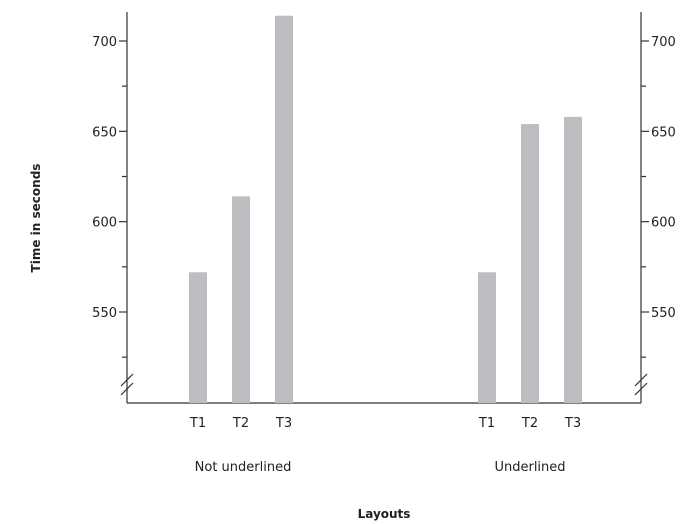 Image resolution: width=699 pixels, height=524 pixels. I want to click on right-tick-label: 700, so click(663, 42).